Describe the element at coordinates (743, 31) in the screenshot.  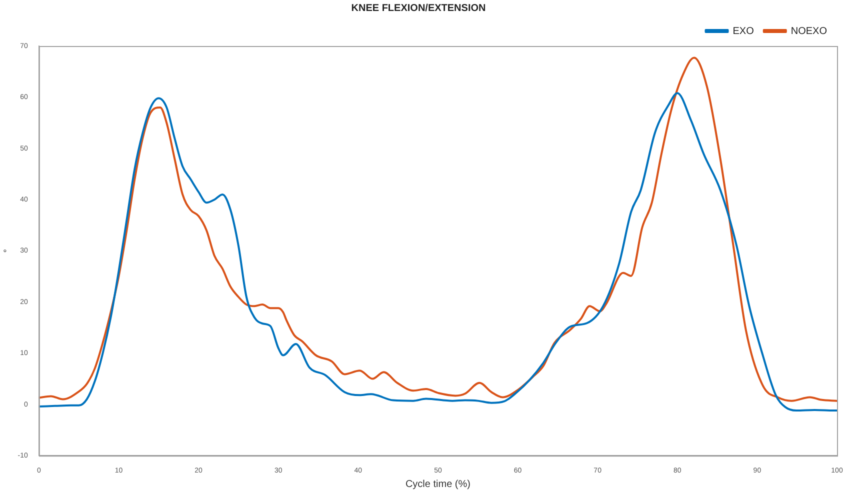
I see `legend-label: EXO` at that location.